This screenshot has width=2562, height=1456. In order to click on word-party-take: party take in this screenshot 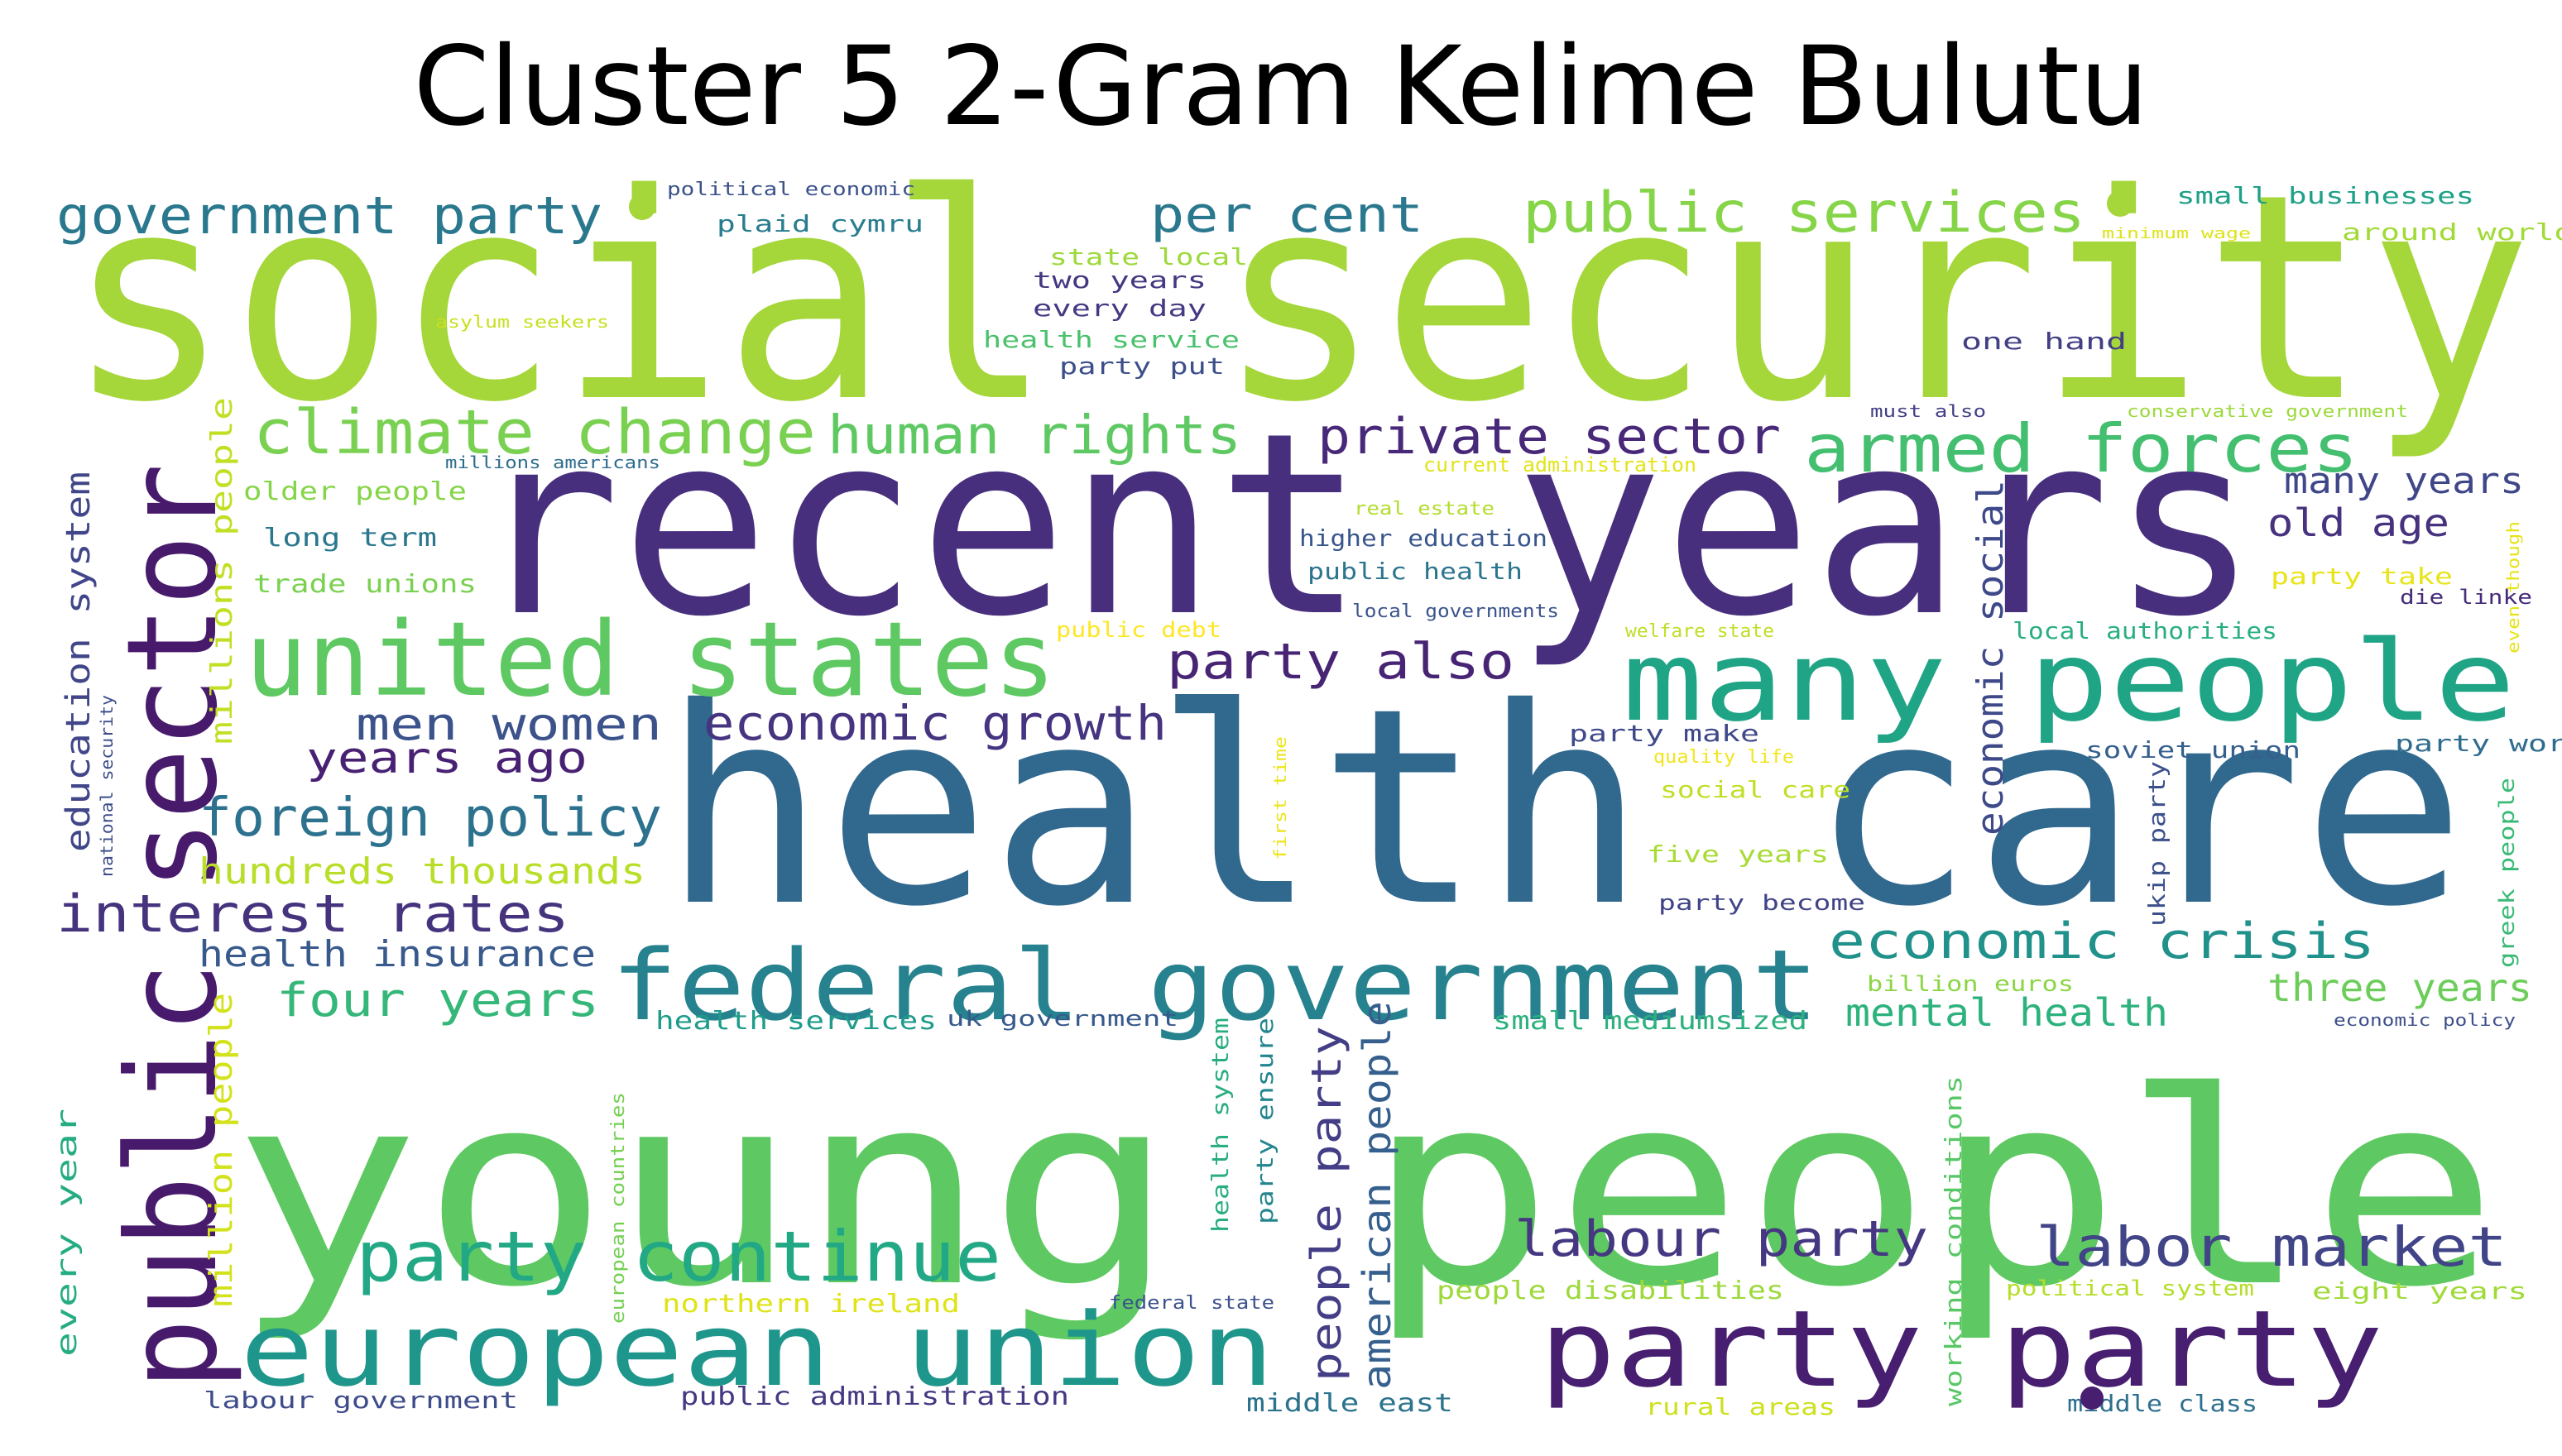, I will do `click(2362, 576)`.